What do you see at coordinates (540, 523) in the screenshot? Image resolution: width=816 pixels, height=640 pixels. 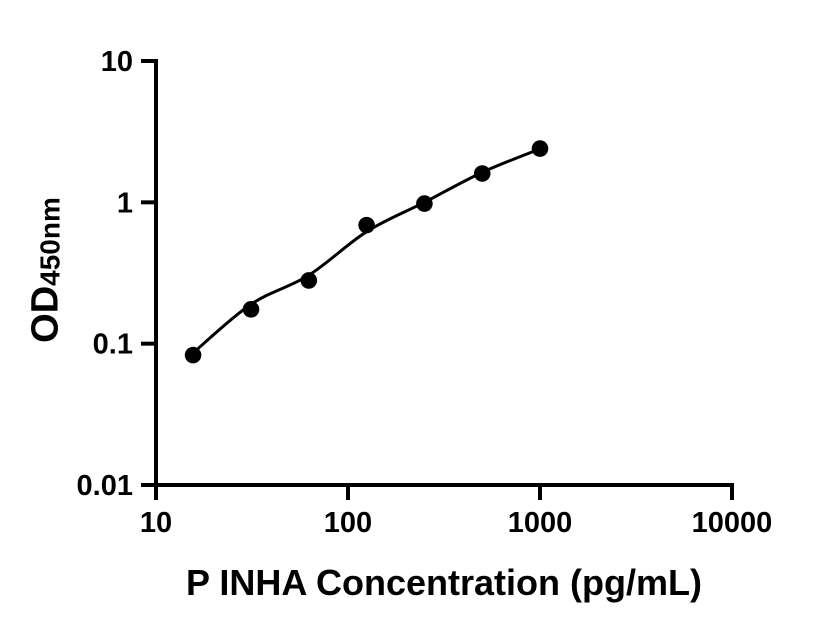 I see `x-tick-label: 1000` at bounding box center [540, 523].